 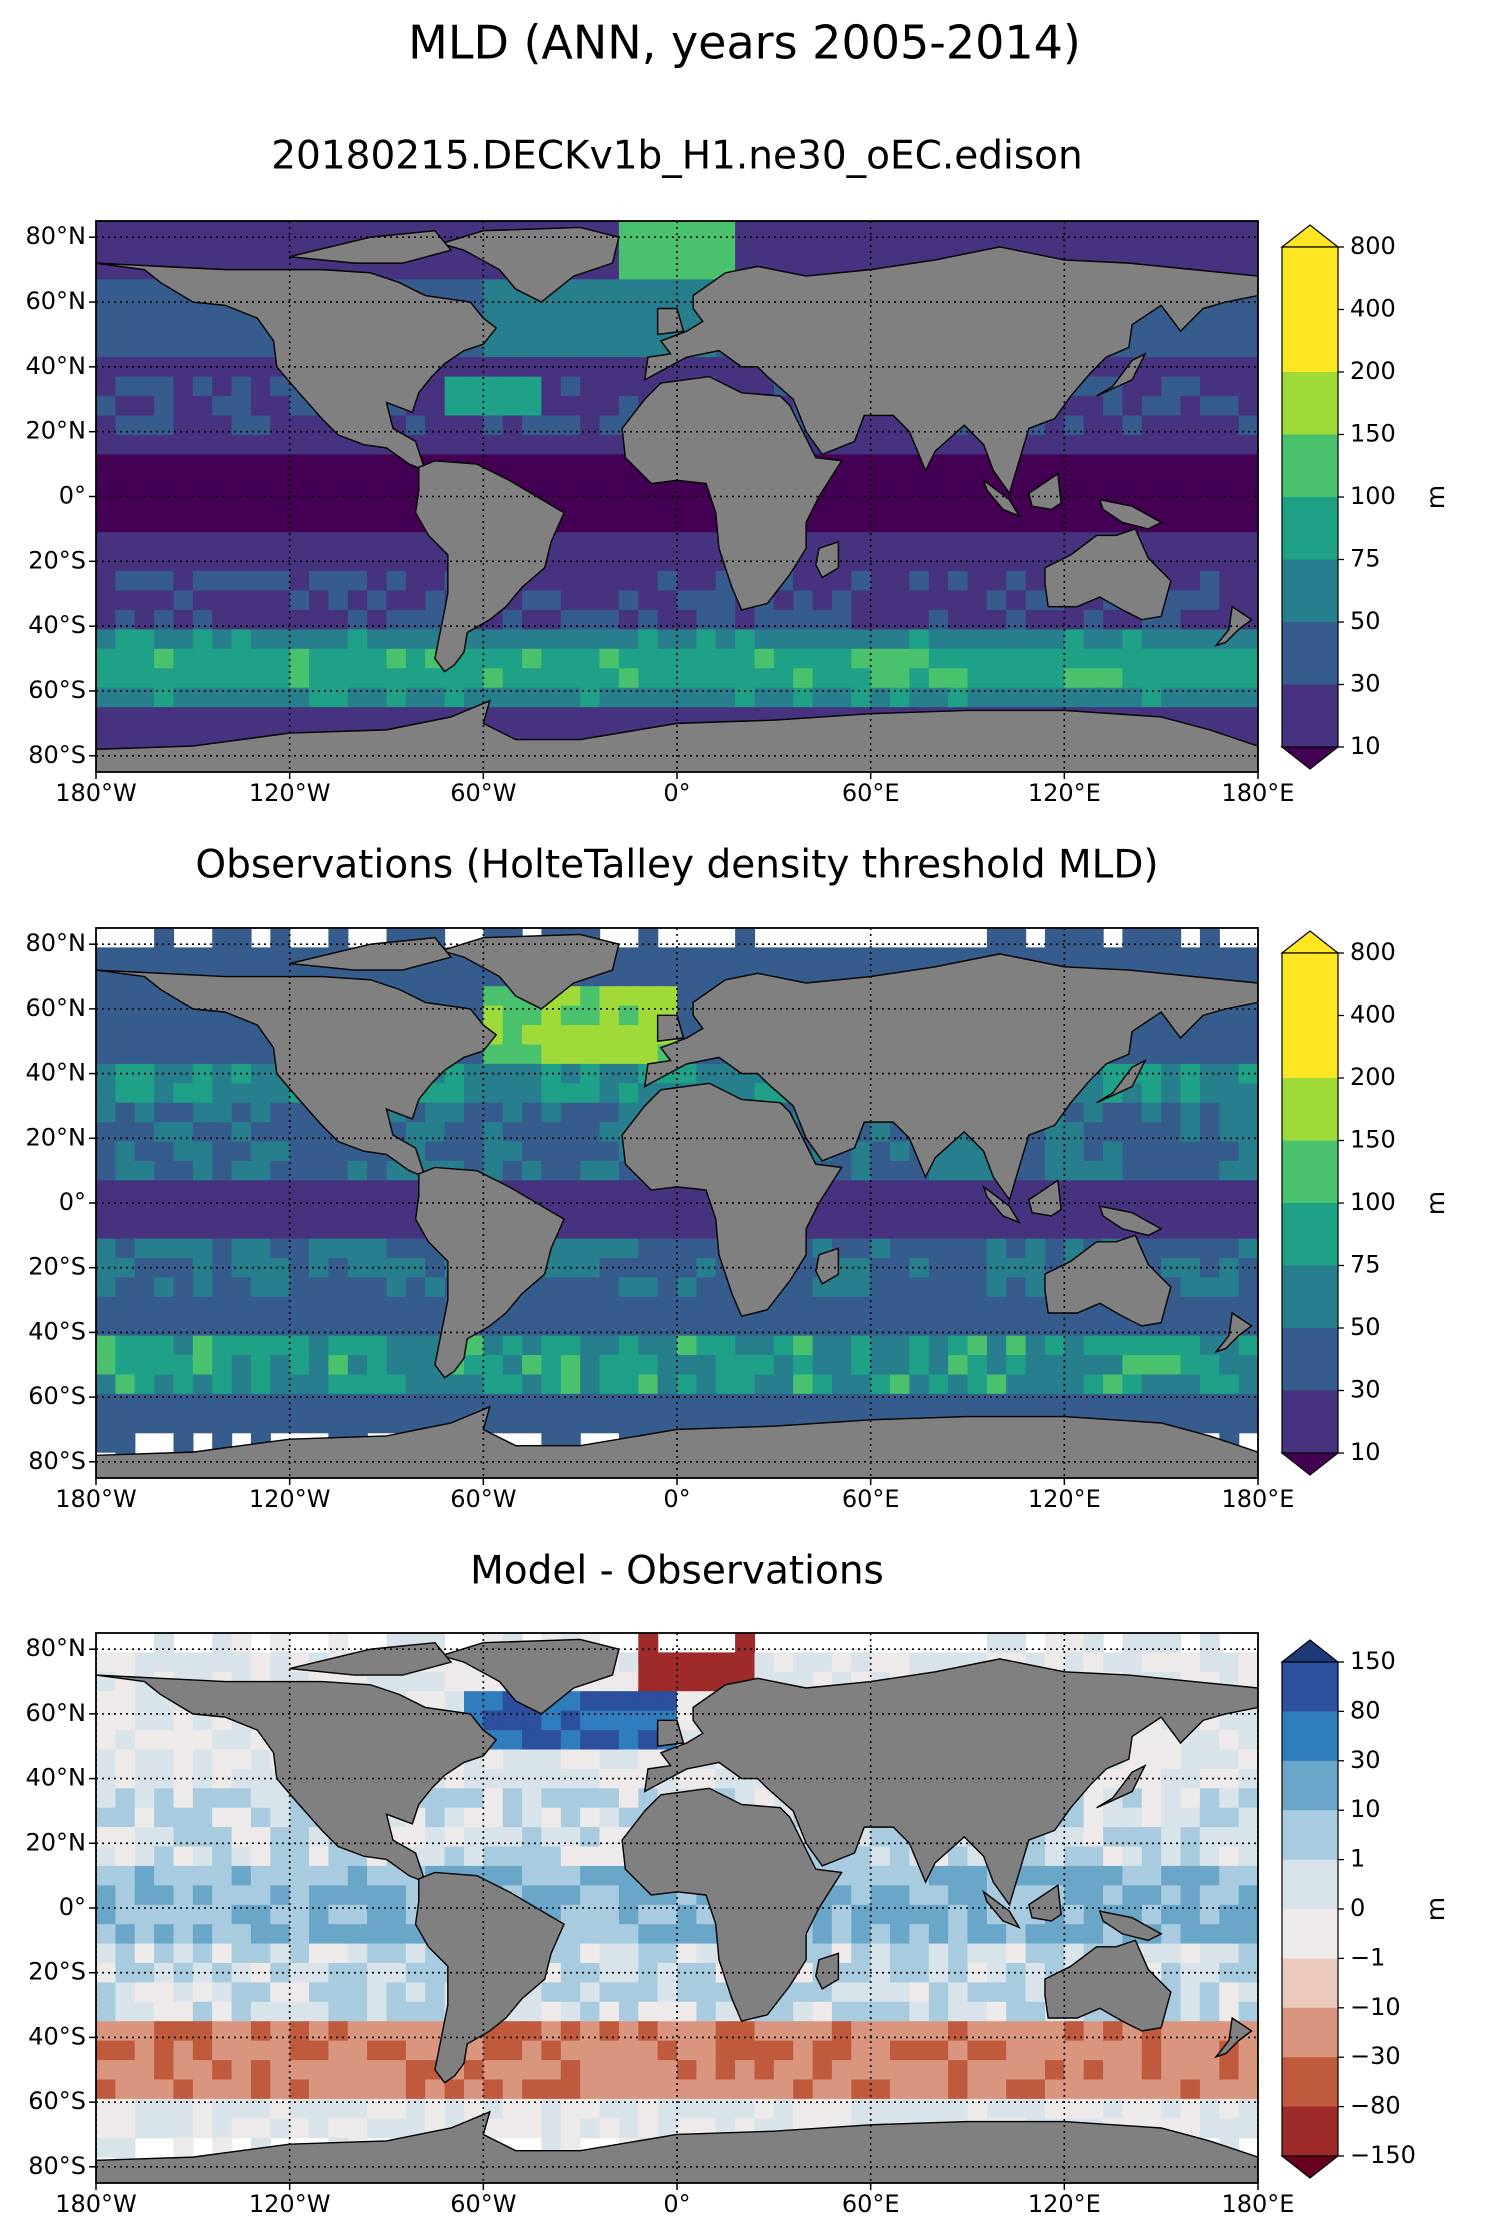 I want to click on panel-title-3: Model - Observations, so click(x=677, y=1571).